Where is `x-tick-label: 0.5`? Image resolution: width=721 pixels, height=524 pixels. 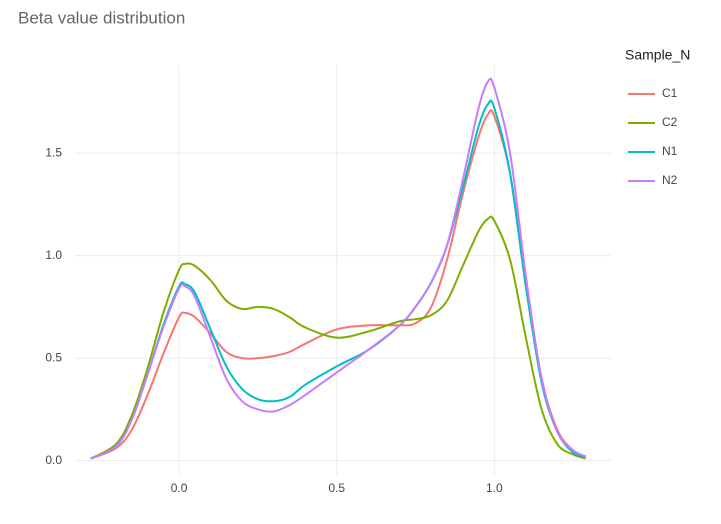
x-tick-label: 0.5 is located at coordinates (336, 488).